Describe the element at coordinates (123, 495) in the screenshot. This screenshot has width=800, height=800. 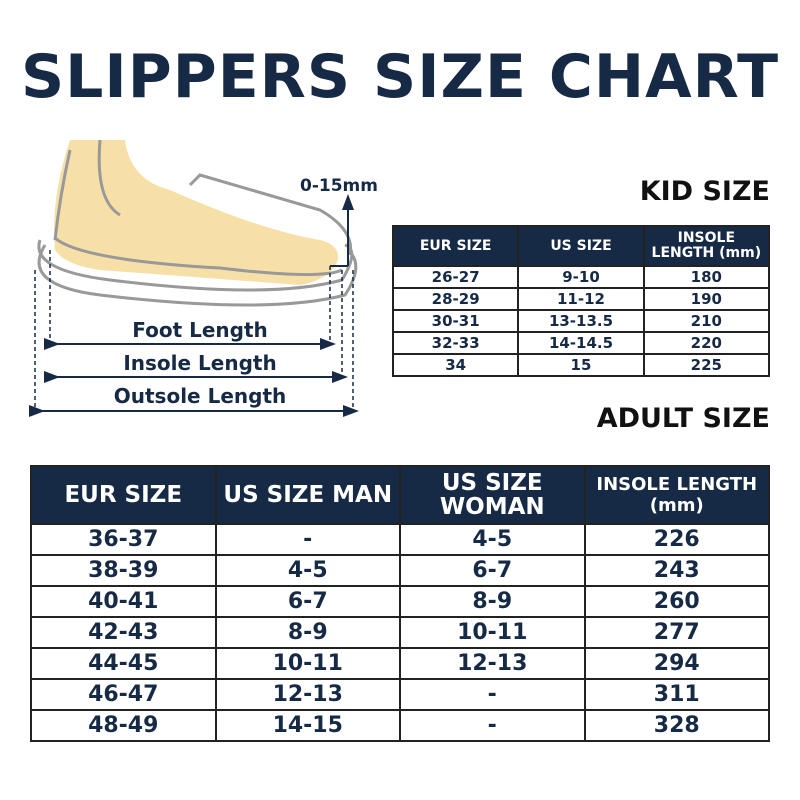
I see `adult-header: EUR SIZE` at that location.